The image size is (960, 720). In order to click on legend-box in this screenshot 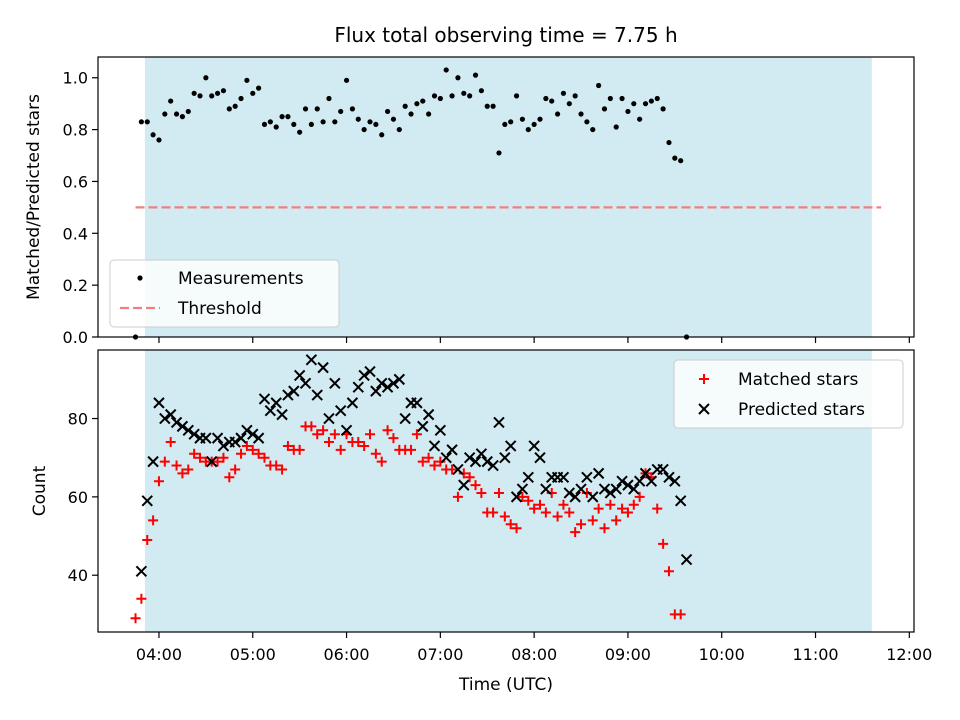, I will do `click(788, 394)`.